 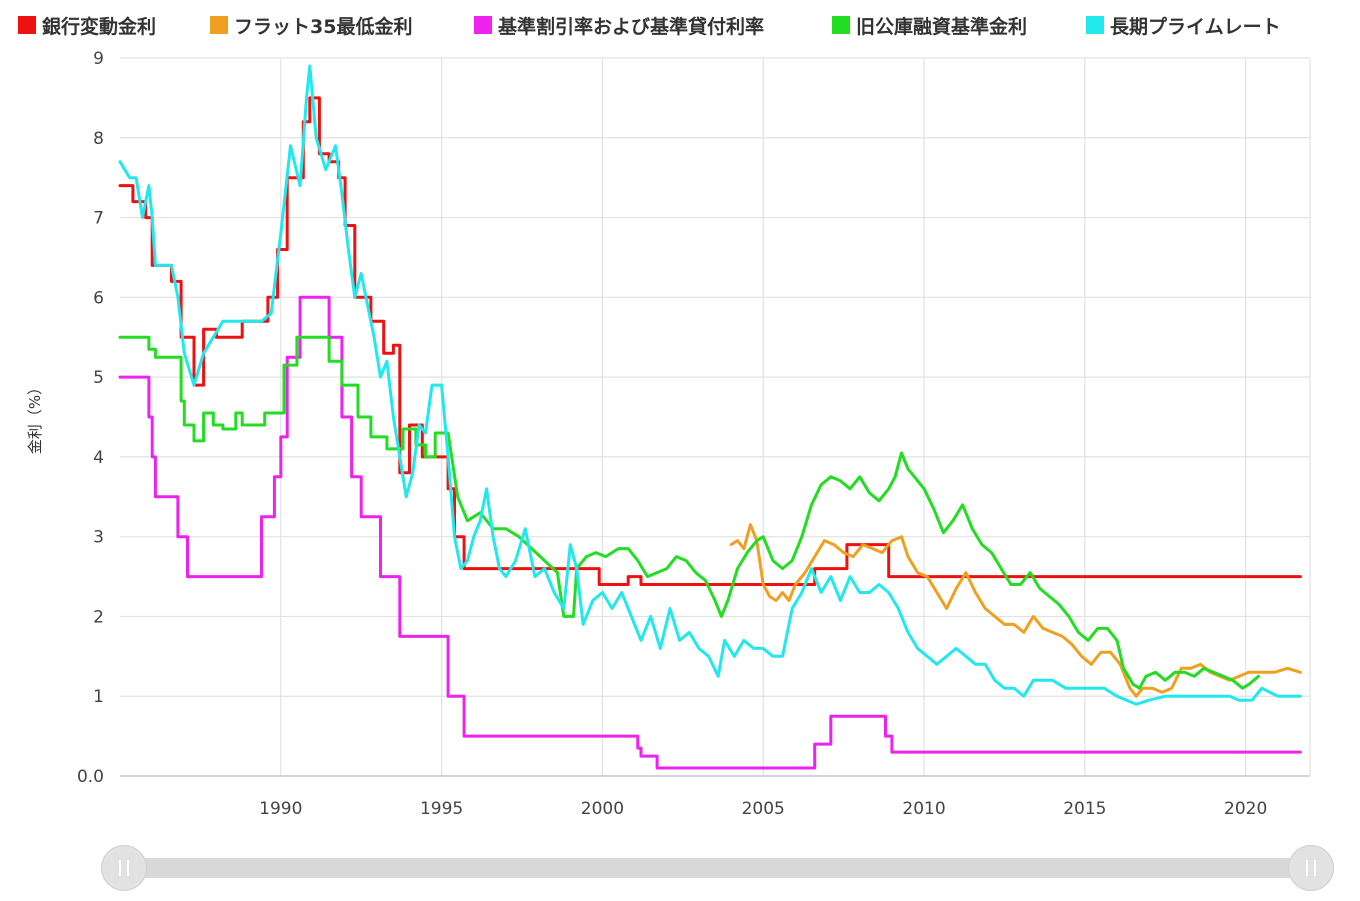 I want to click on x-tick-label: 2015, so click(x=1084, y=809).